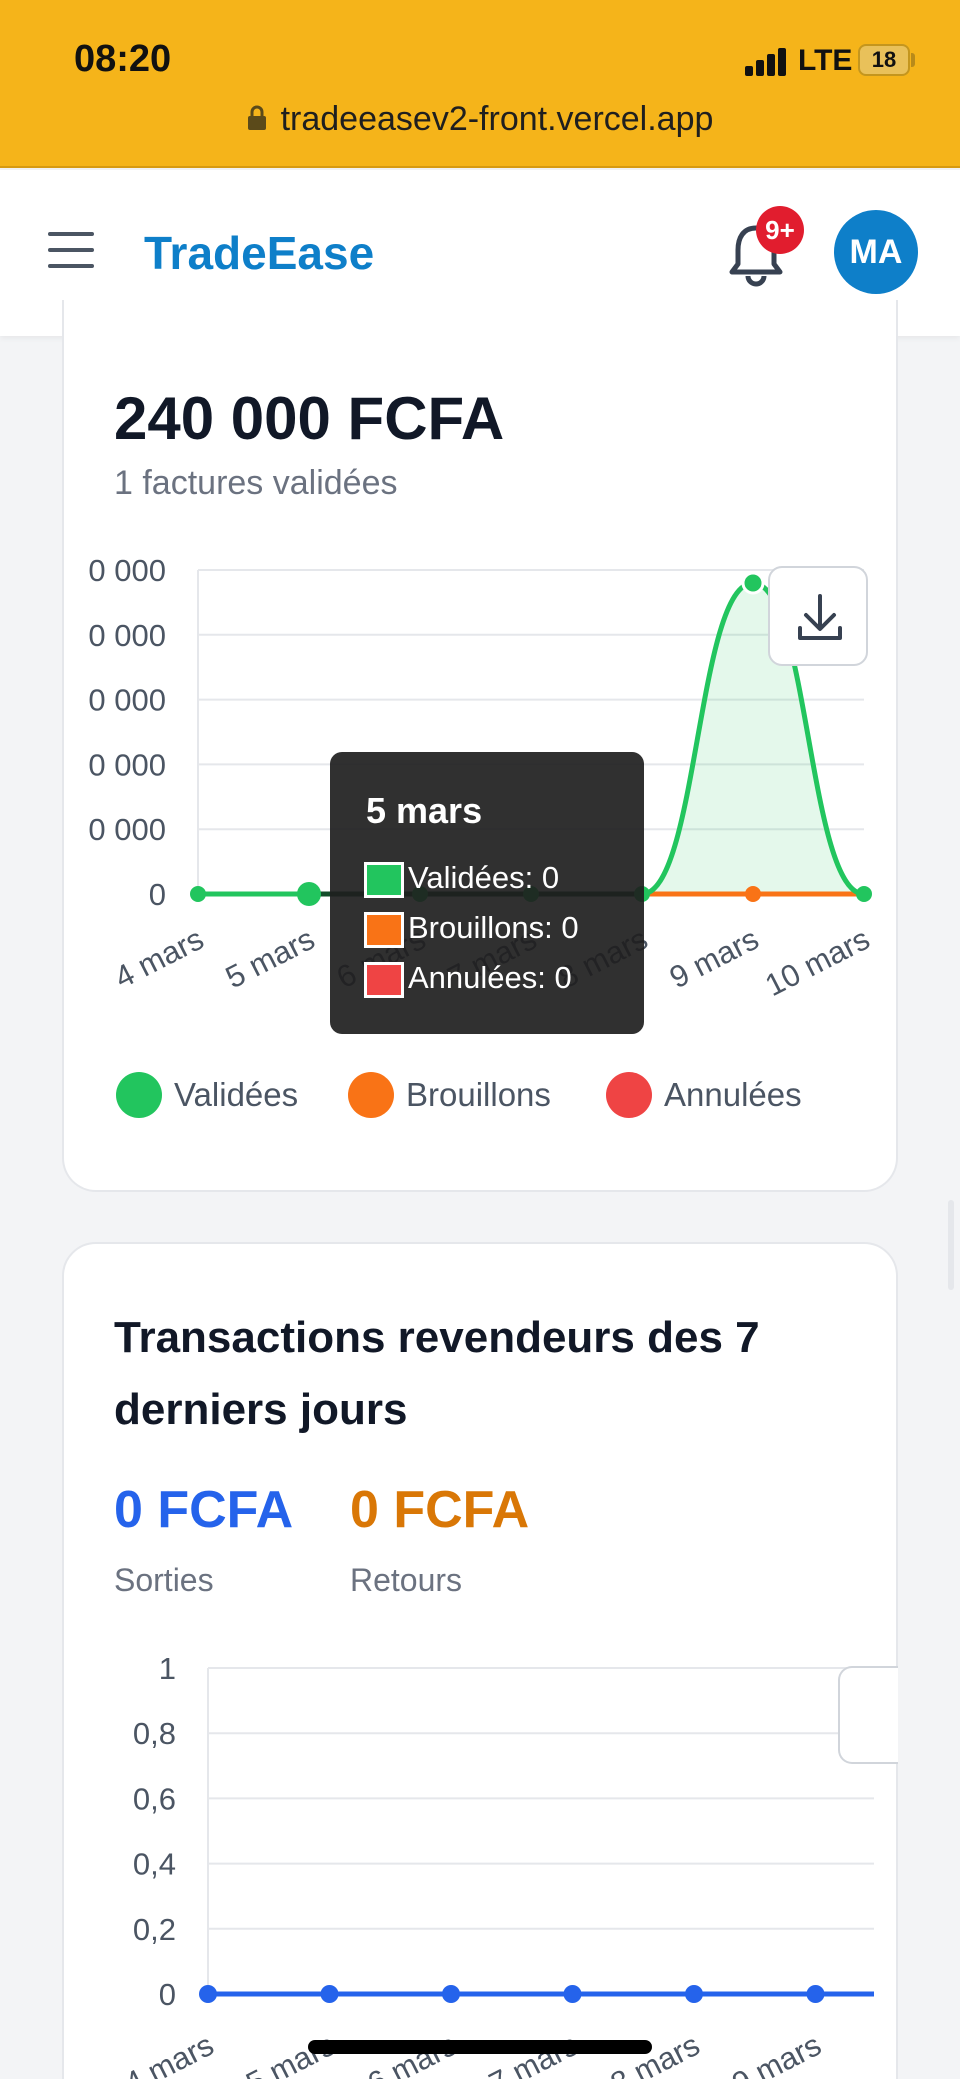  Describe the element at coordinates (767, 61) in the screenshot. I see `signal-icon` at that location.